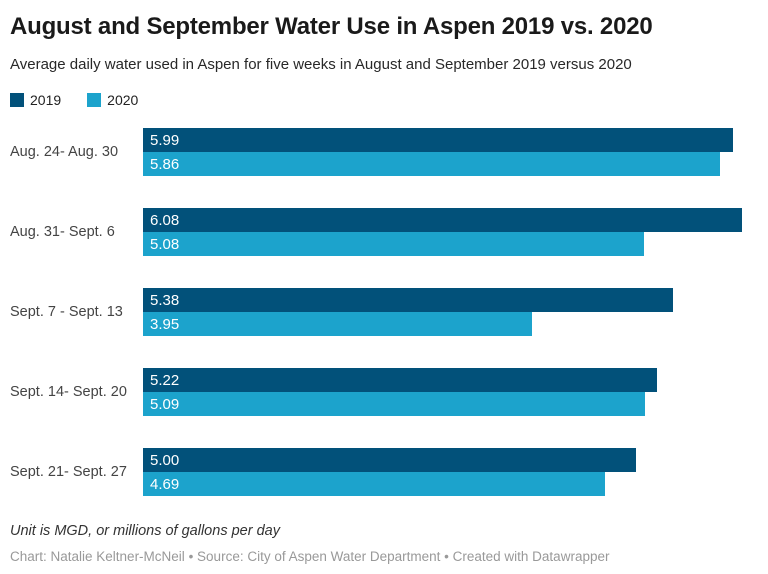  What do you see at coordinates (438, 140) in the screenshot?
I see `bar-2019: 5.99` at bounding box center [438, 140].